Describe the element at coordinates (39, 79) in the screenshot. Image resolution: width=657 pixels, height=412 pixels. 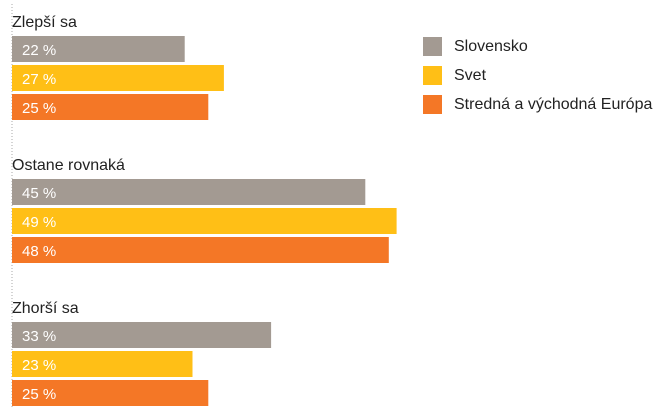
I see `data-label-svet-zlepsi-sa: 27 %` at that location.